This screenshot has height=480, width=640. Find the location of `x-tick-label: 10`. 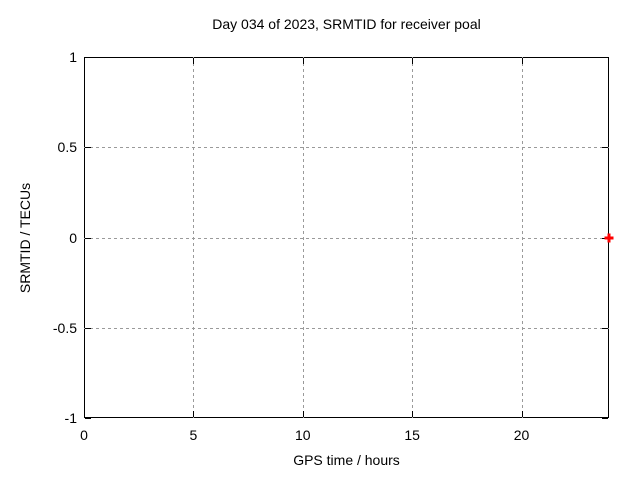

x-tick-label: 10 is located at coordinates (302, 435).